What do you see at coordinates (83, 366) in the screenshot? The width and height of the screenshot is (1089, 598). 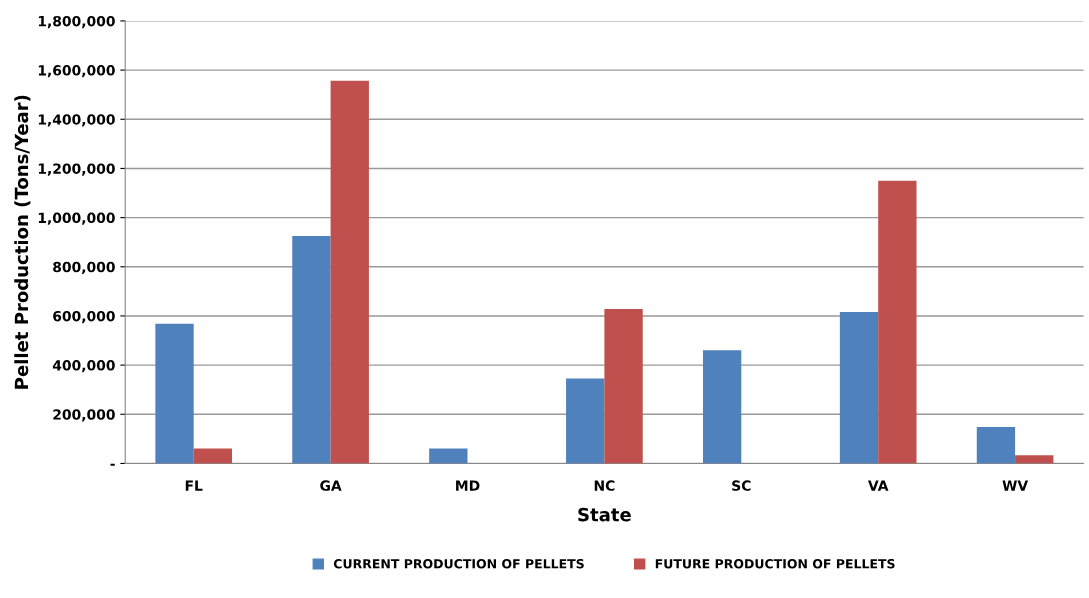 I see `y-tick-label: 400,000` at bounding box center [83, 366].